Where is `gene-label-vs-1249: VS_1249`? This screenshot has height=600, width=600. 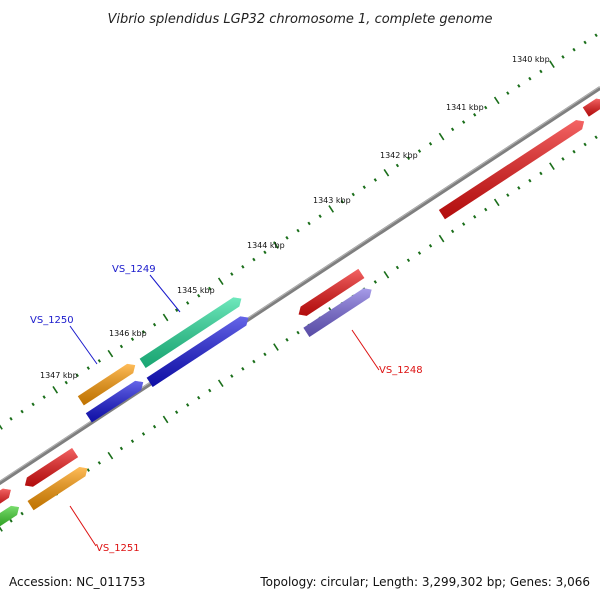 gene-label-vs-1249: VS_1249 is located at coordinates (134, 269).